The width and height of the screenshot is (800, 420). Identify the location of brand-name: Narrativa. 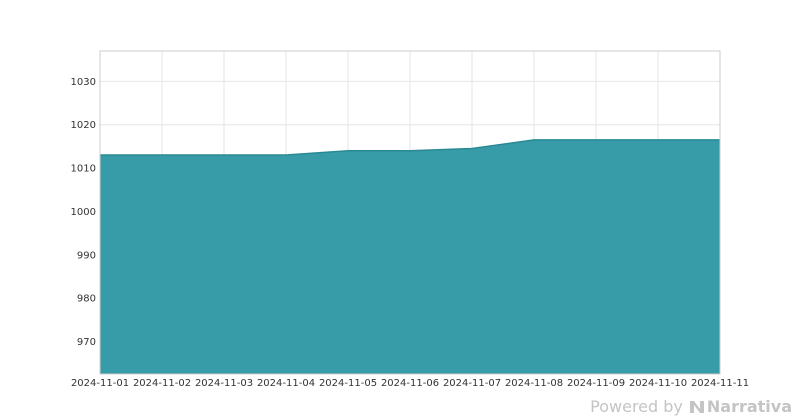
(749, 406).